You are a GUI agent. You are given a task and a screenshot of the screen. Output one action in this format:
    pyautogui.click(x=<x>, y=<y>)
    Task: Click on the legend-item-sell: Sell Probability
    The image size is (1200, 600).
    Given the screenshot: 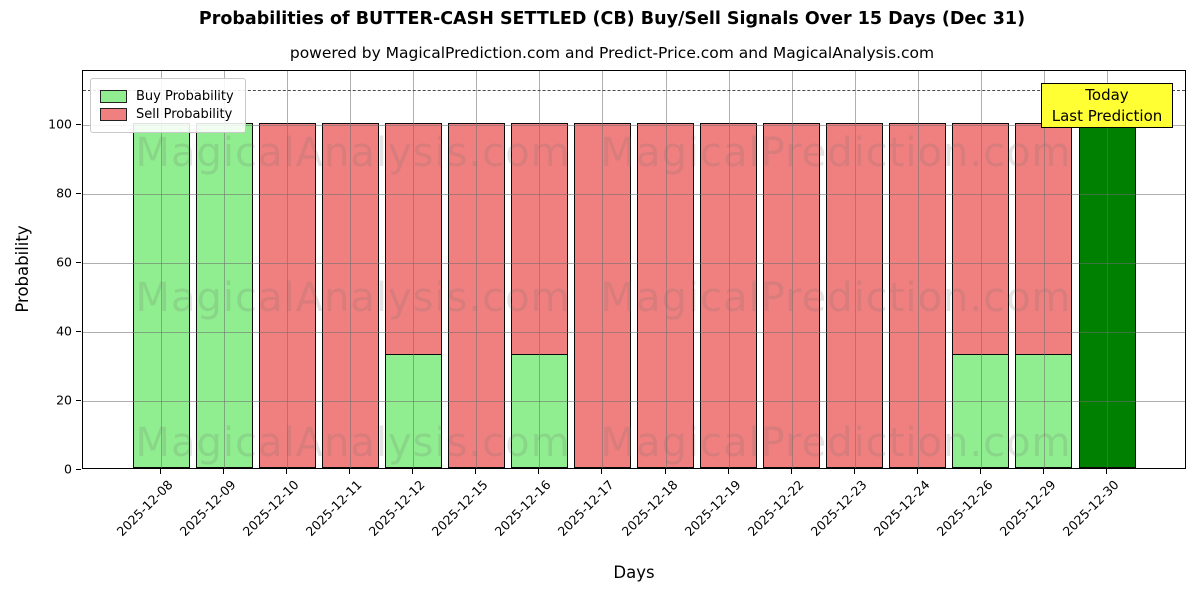 What is the action you would take?
    pyautogui.click(x=167, y=114)
    